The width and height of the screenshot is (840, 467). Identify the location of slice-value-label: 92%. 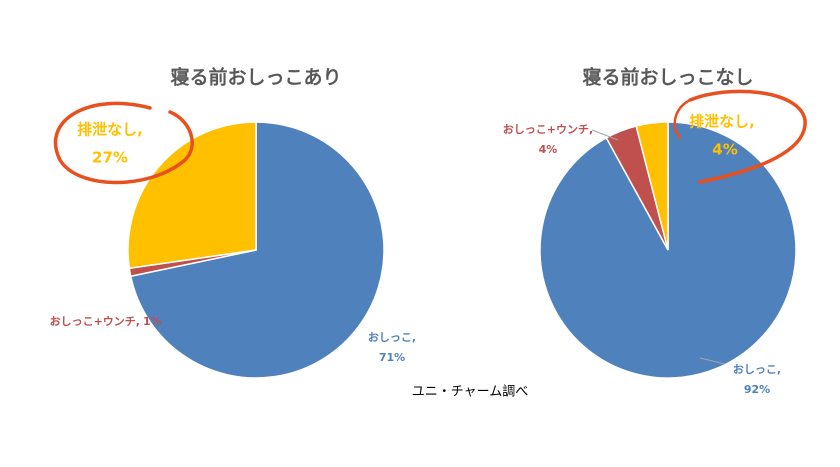
(757, 389).